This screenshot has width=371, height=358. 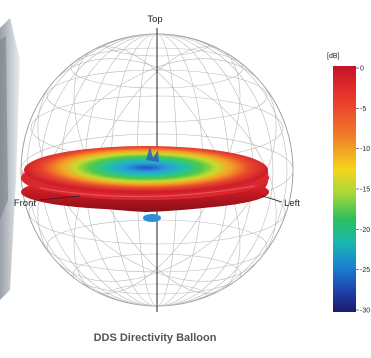 What do you see at coordinates (365, 230) in the screenshot?
I see `colorbar-tick-label: -20` at bounding box center [365, 230].